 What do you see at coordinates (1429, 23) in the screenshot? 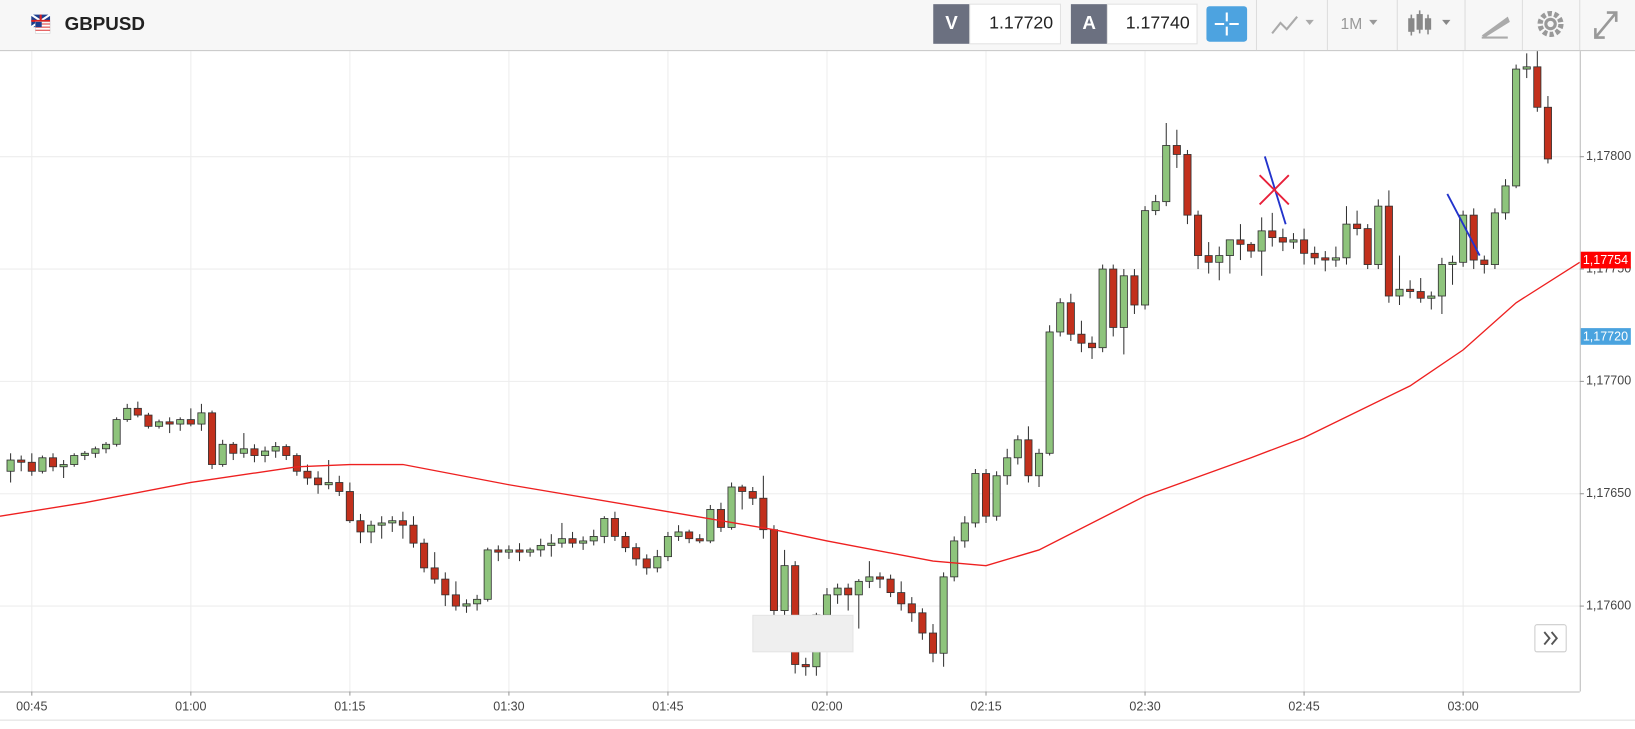
I see `chart-type-button` at bounding box center [1429, 23].